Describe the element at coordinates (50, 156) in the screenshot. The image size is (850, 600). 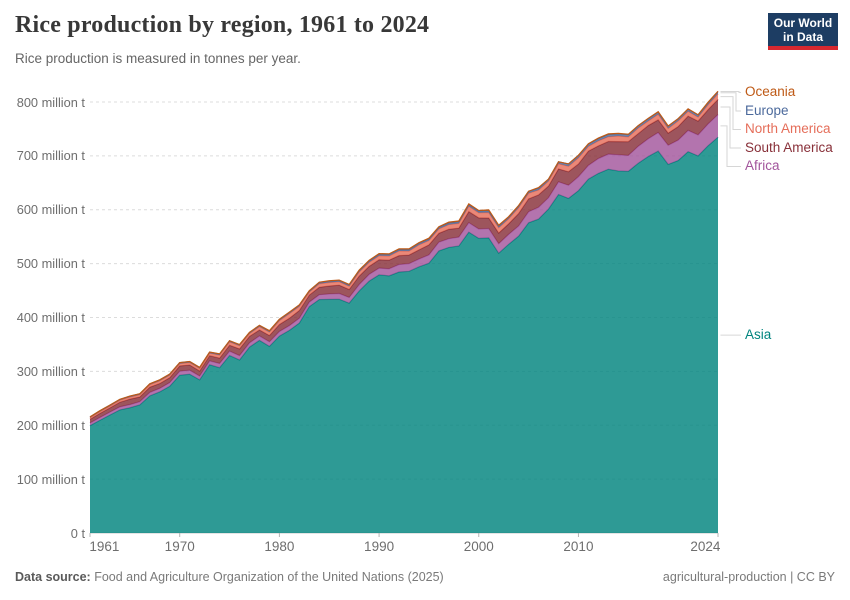
I see `y-tick-label-700: 700 million t` at that location.